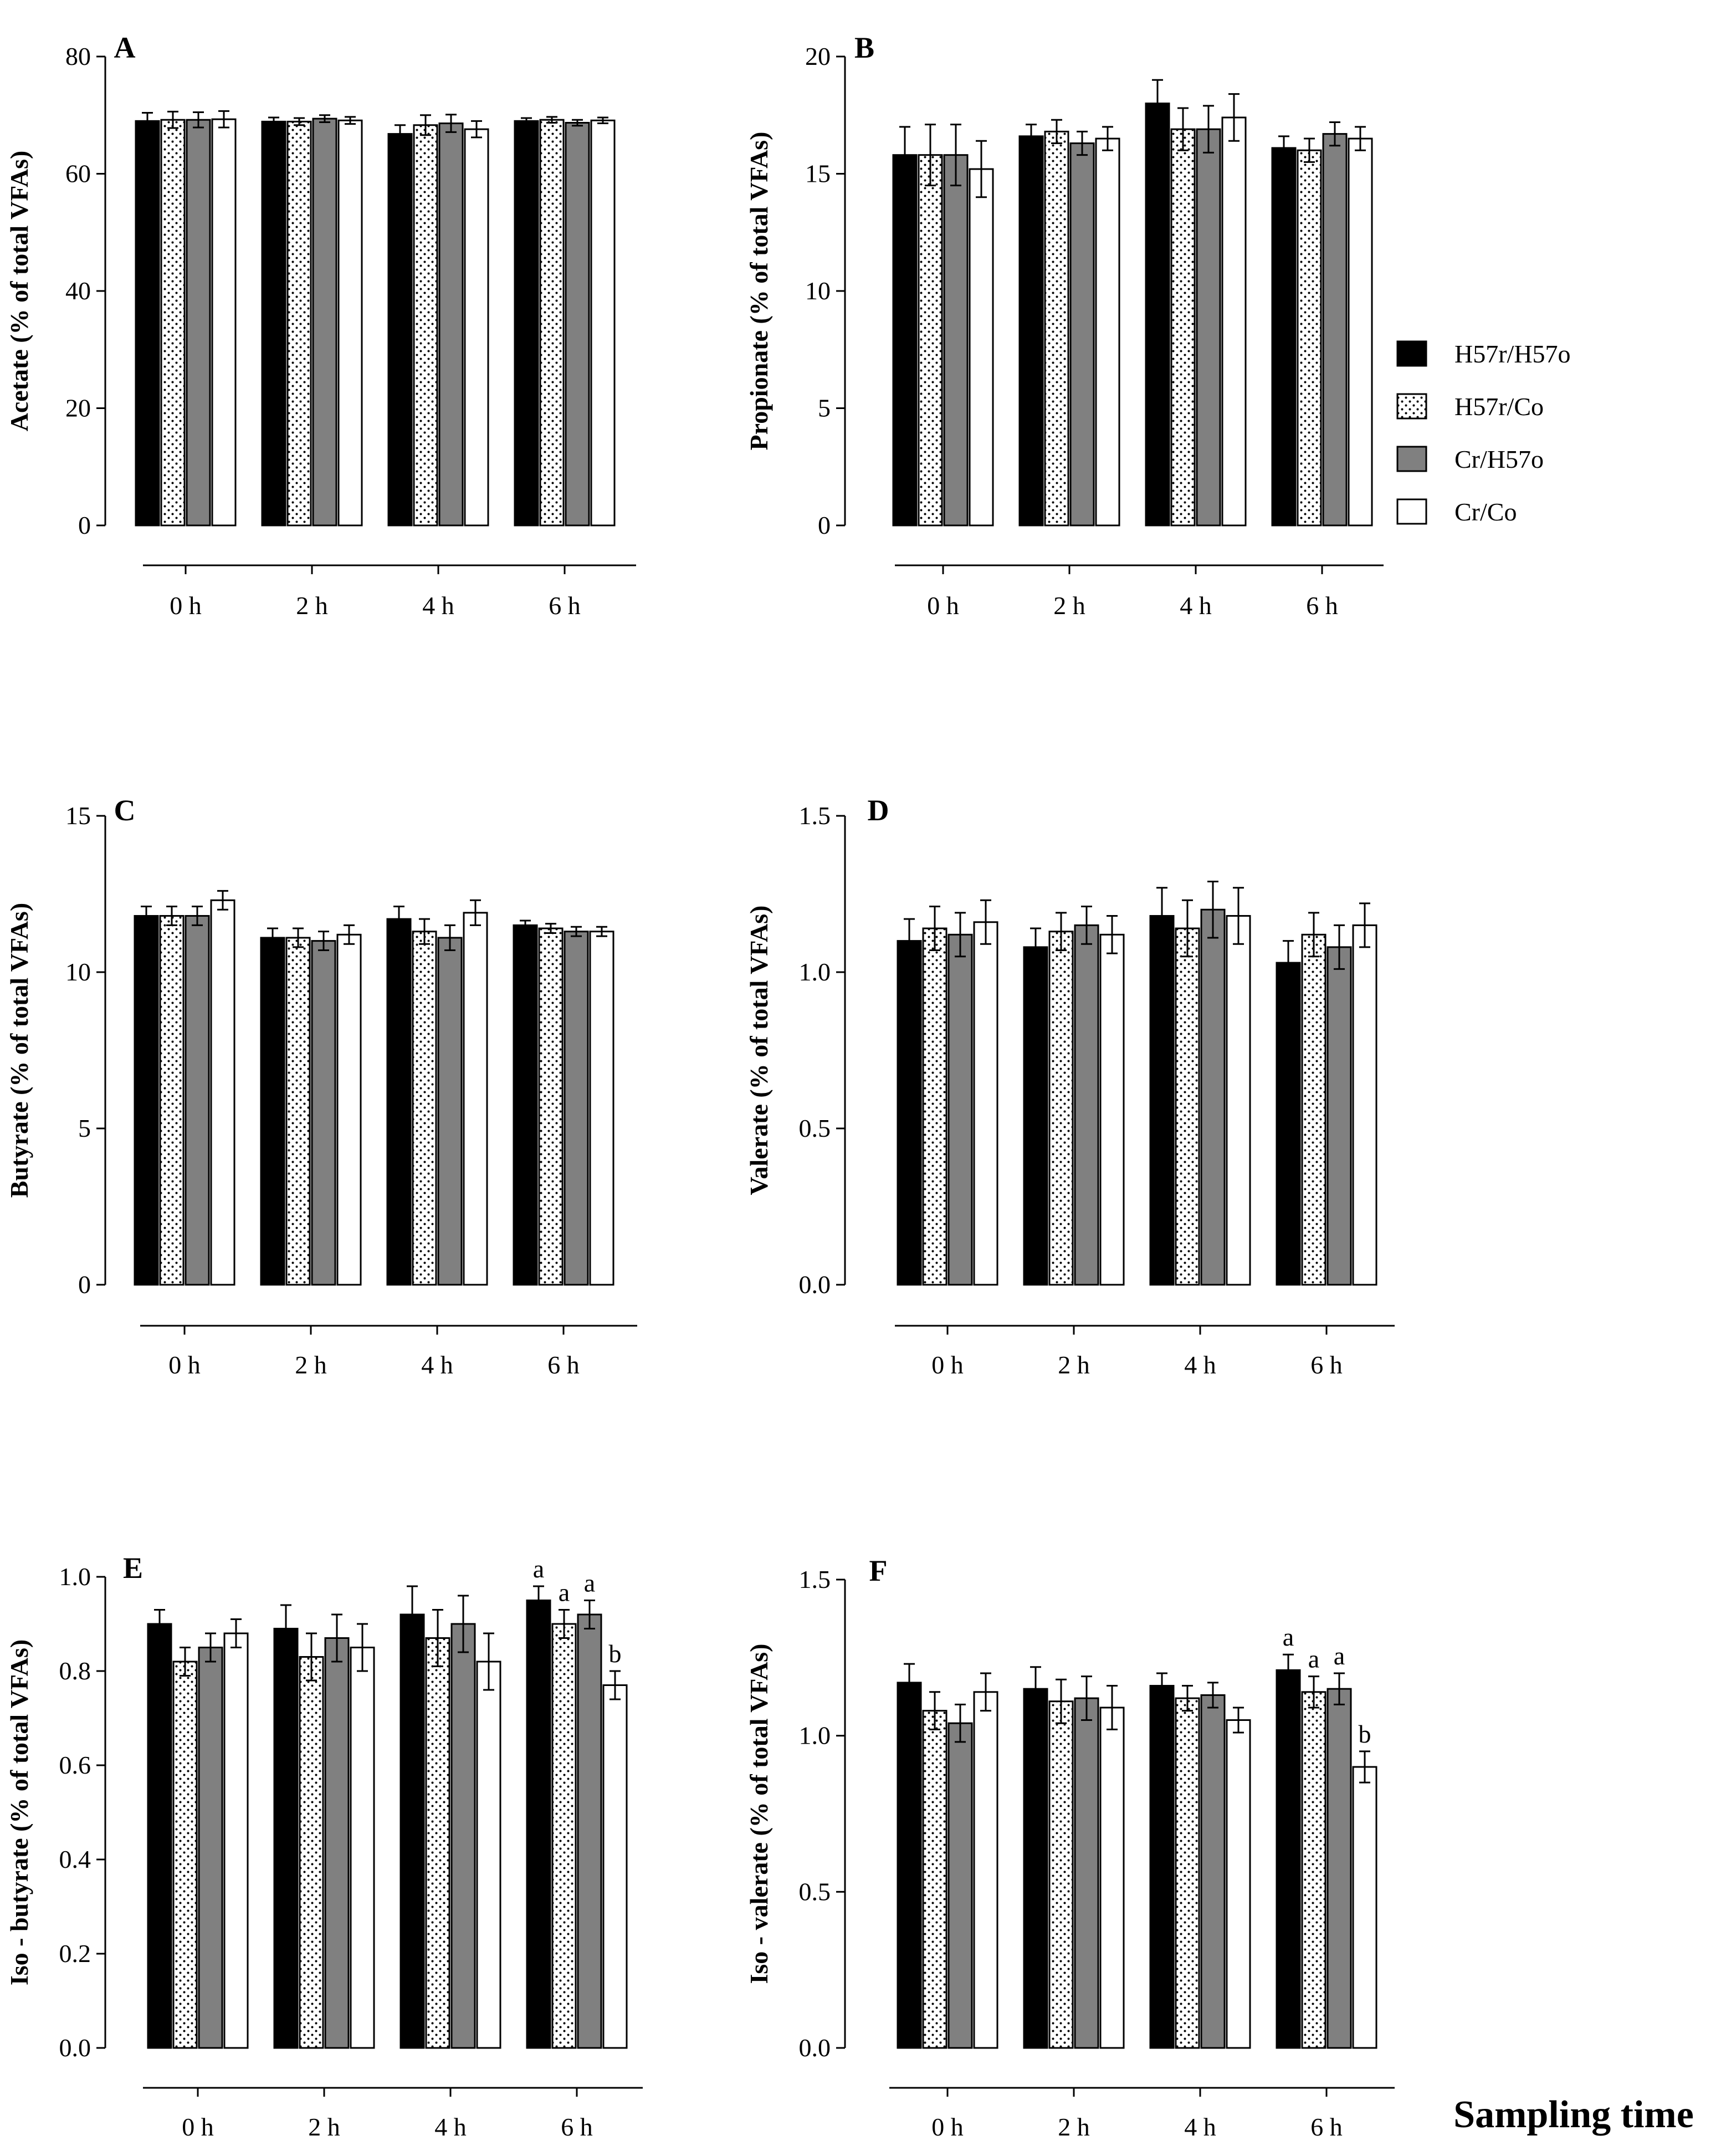  I want to click on panel-letter: B, so click(864, 47).